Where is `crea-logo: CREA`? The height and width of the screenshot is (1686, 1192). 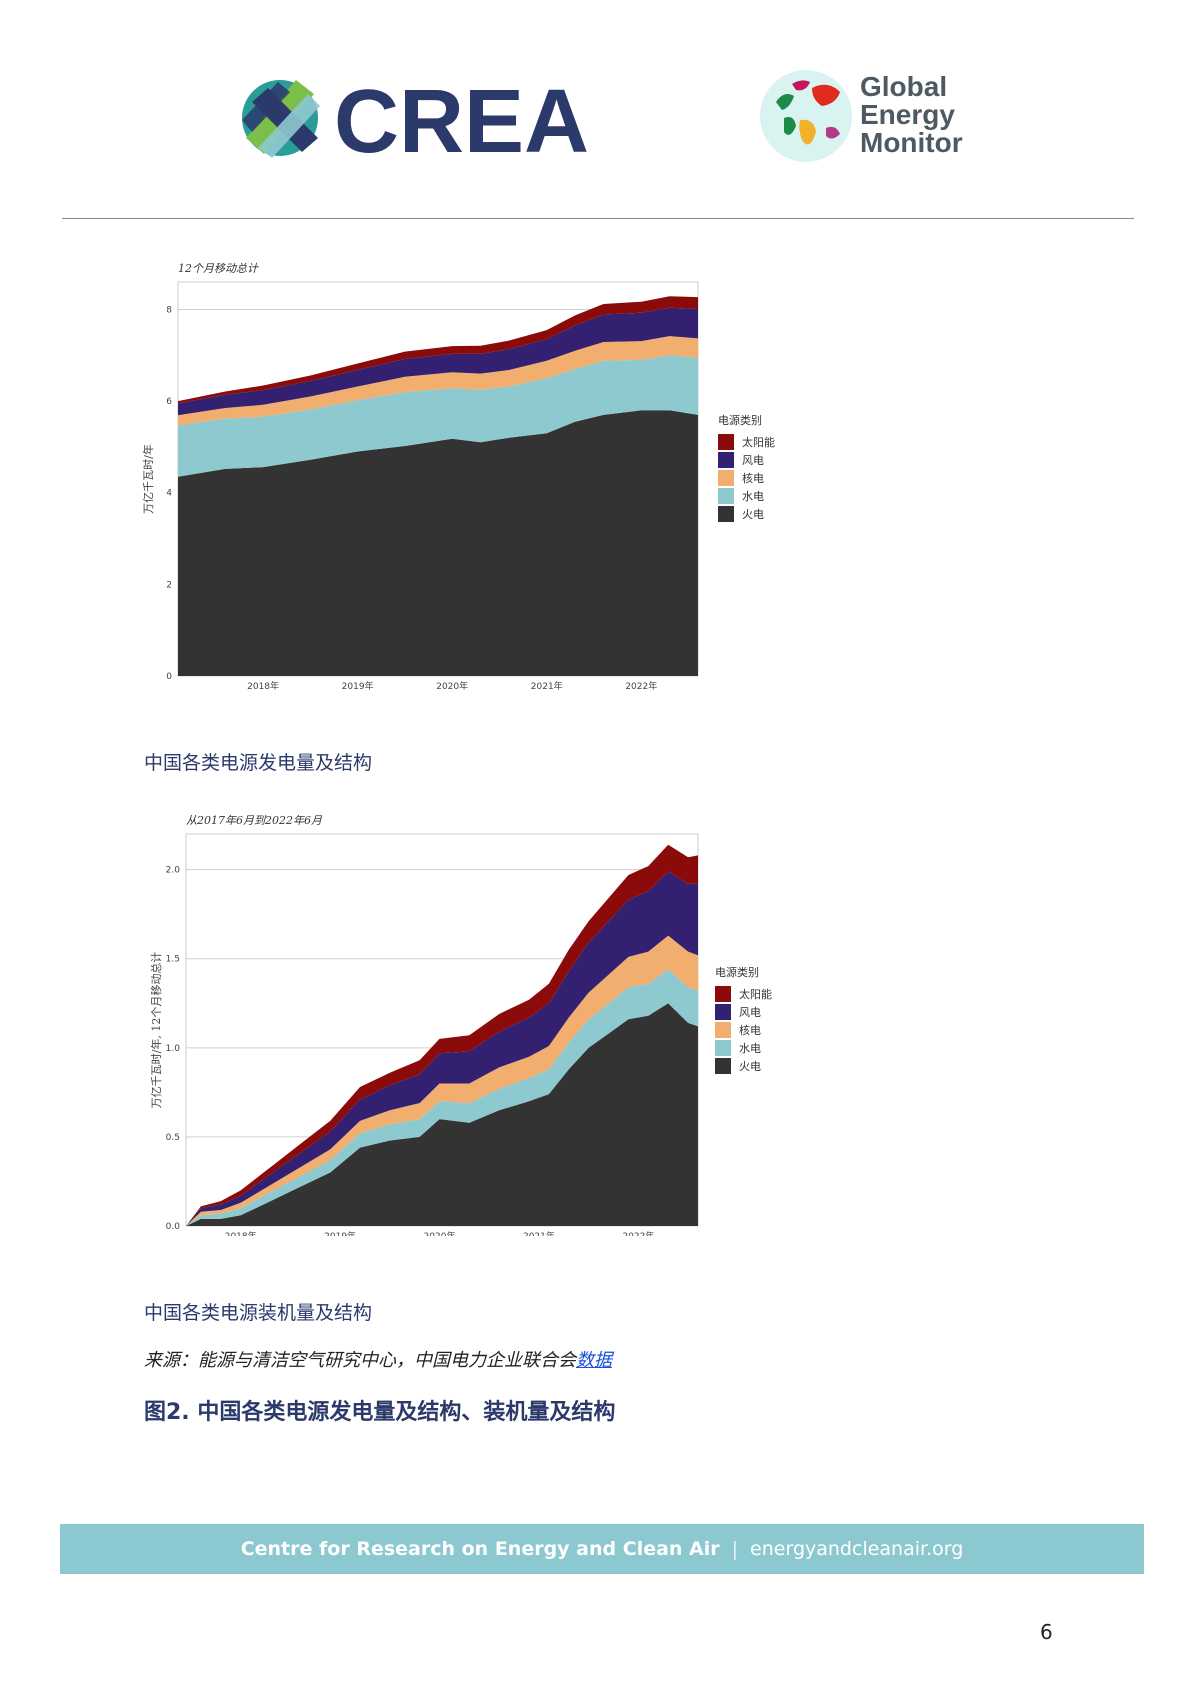 crea-logo: CREA is located at coordinates (415, 120).